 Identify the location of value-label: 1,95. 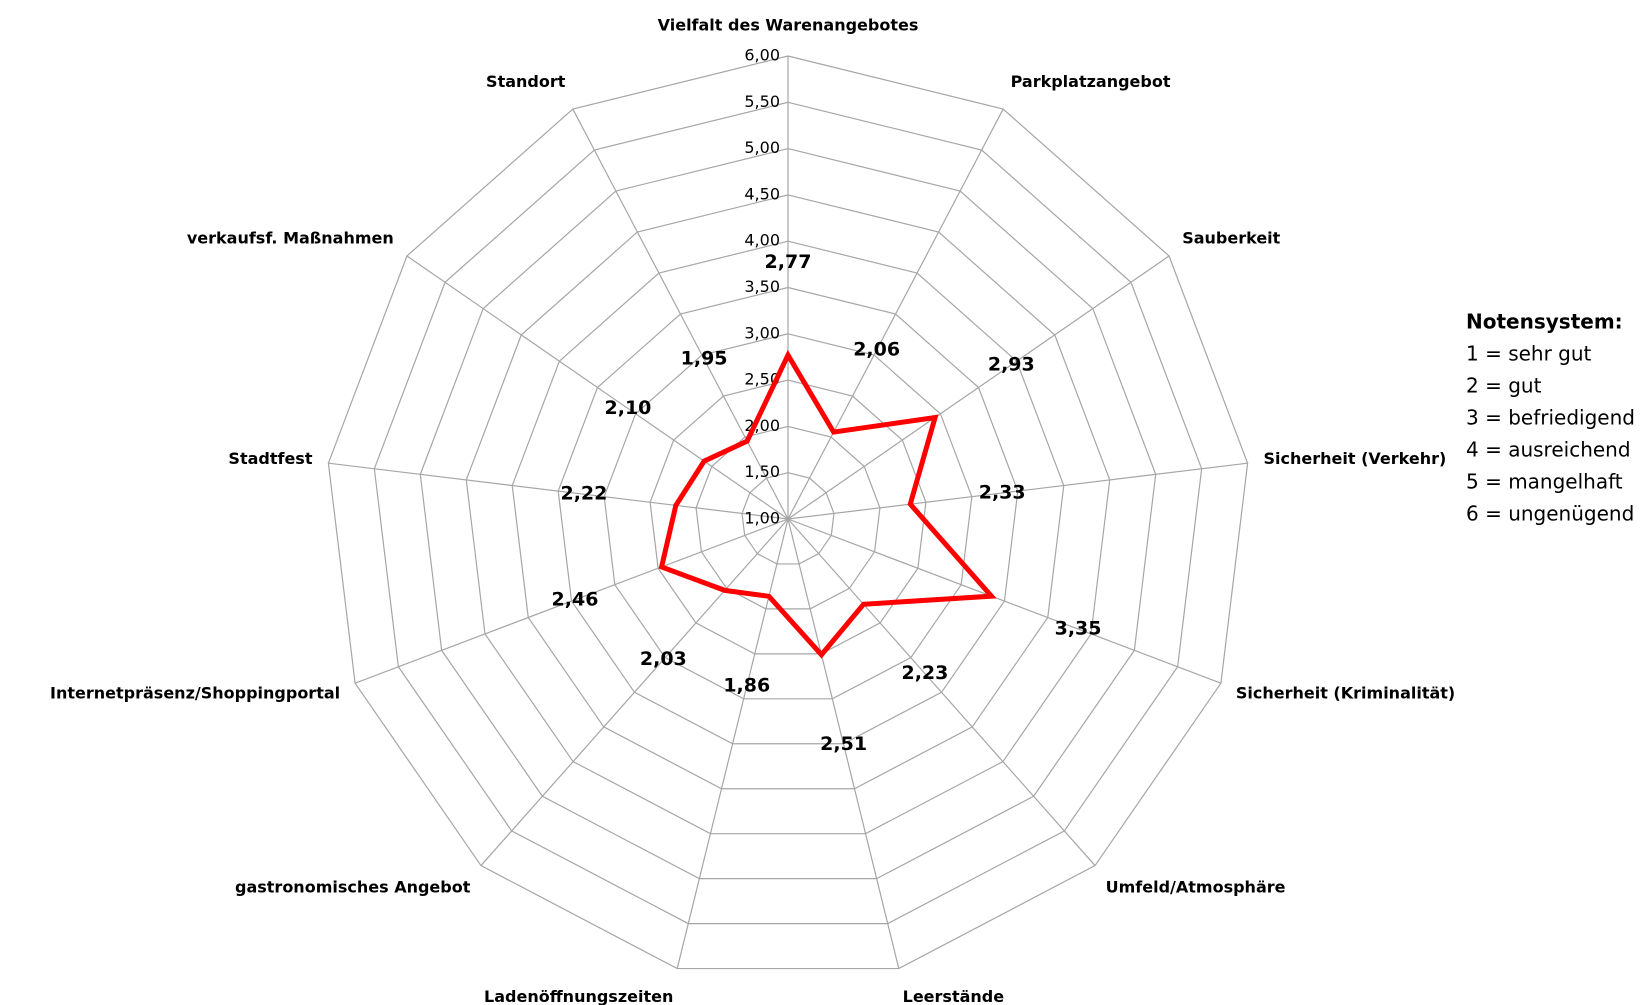
(704, 359).